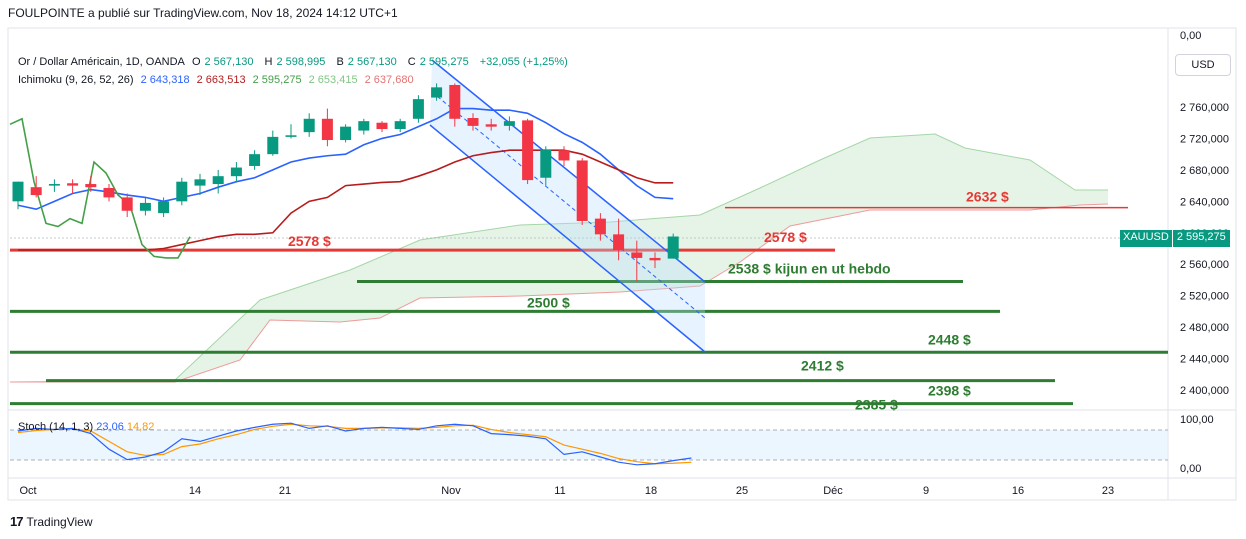 This screenshot has height=539, width=1246. What do you see at coordinates (523, 62) in the screenshot?
I see `change-value: +32,055 (+1,25%)` at bounding box center [523, 62].